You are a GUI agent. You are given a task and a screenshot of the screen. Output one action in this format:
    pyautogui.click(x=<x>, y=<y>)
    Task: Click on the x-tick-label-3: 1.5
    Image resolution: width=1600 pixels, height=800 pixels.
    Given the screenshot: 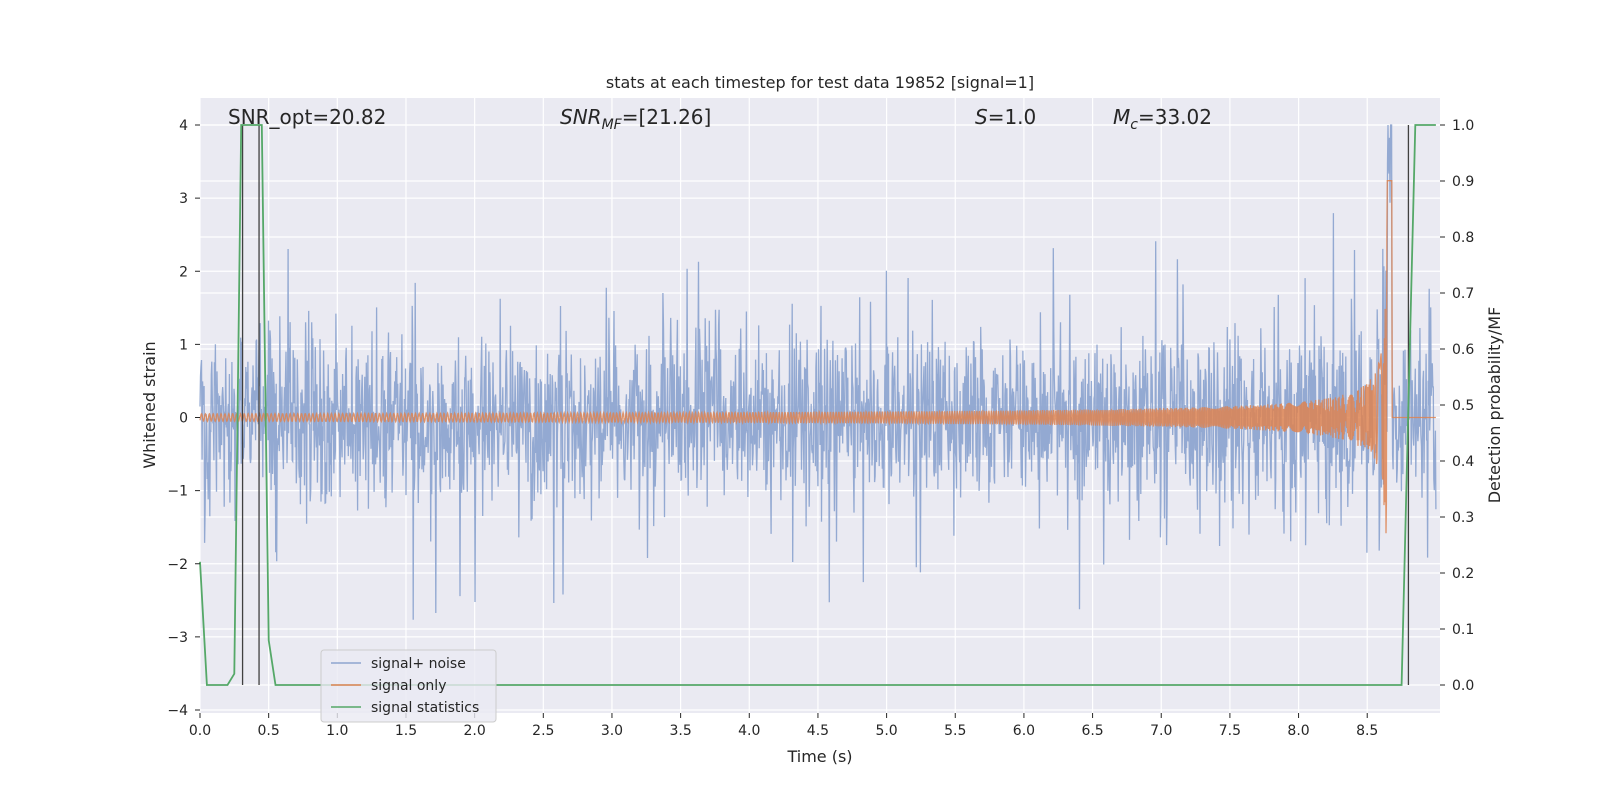 What is the action you would take?
    pyautogui.click(x=406, y=731)
    